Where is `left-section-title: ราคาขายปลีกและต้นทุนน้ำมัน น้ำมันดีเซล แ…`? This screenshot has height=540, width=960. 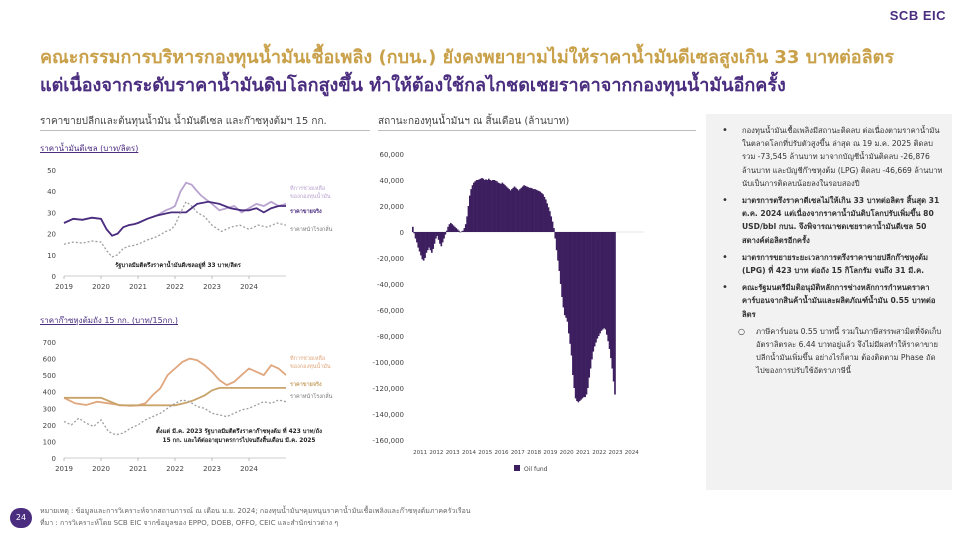 left-section-title: ราคาขายปลีกและต้นทุนน้ำมัน น้ำมันดีเซล แ… is located at coordinates (183, 121).